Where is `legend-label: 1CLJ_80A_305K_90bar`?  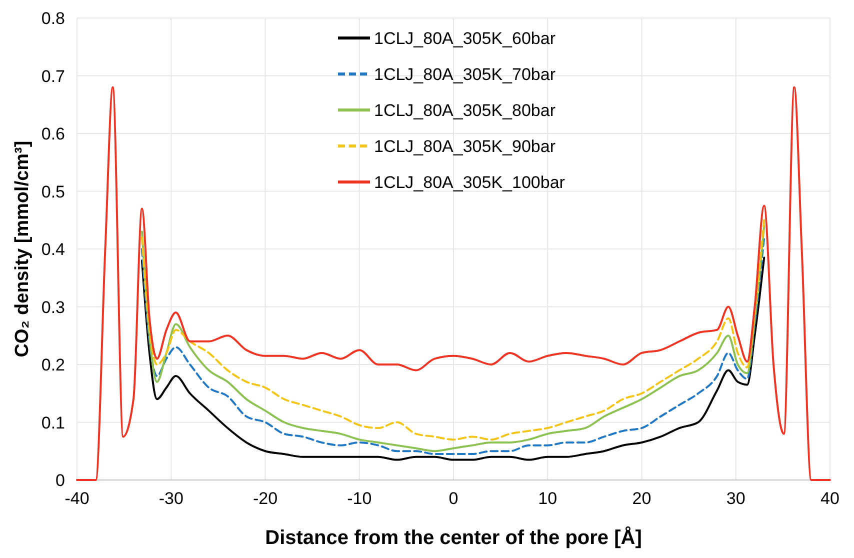
legend-label: 1CLJ_80A_305K_90bar is located at coordinates (465, 146).